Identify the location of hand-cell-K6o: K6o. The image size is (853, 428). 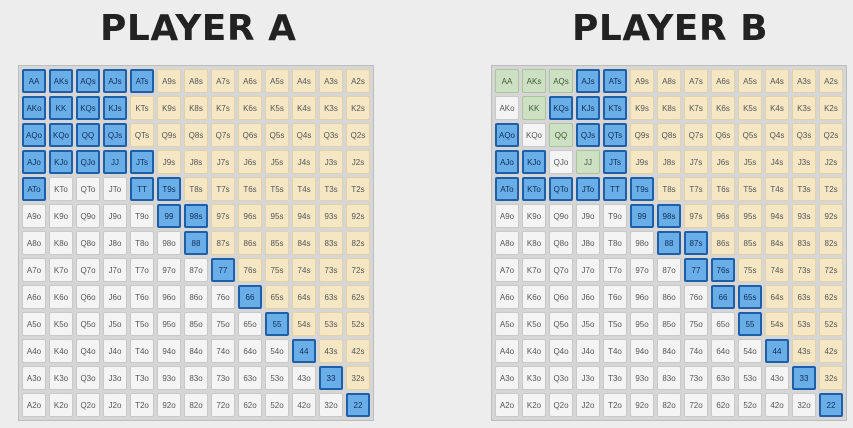
(61, 297).